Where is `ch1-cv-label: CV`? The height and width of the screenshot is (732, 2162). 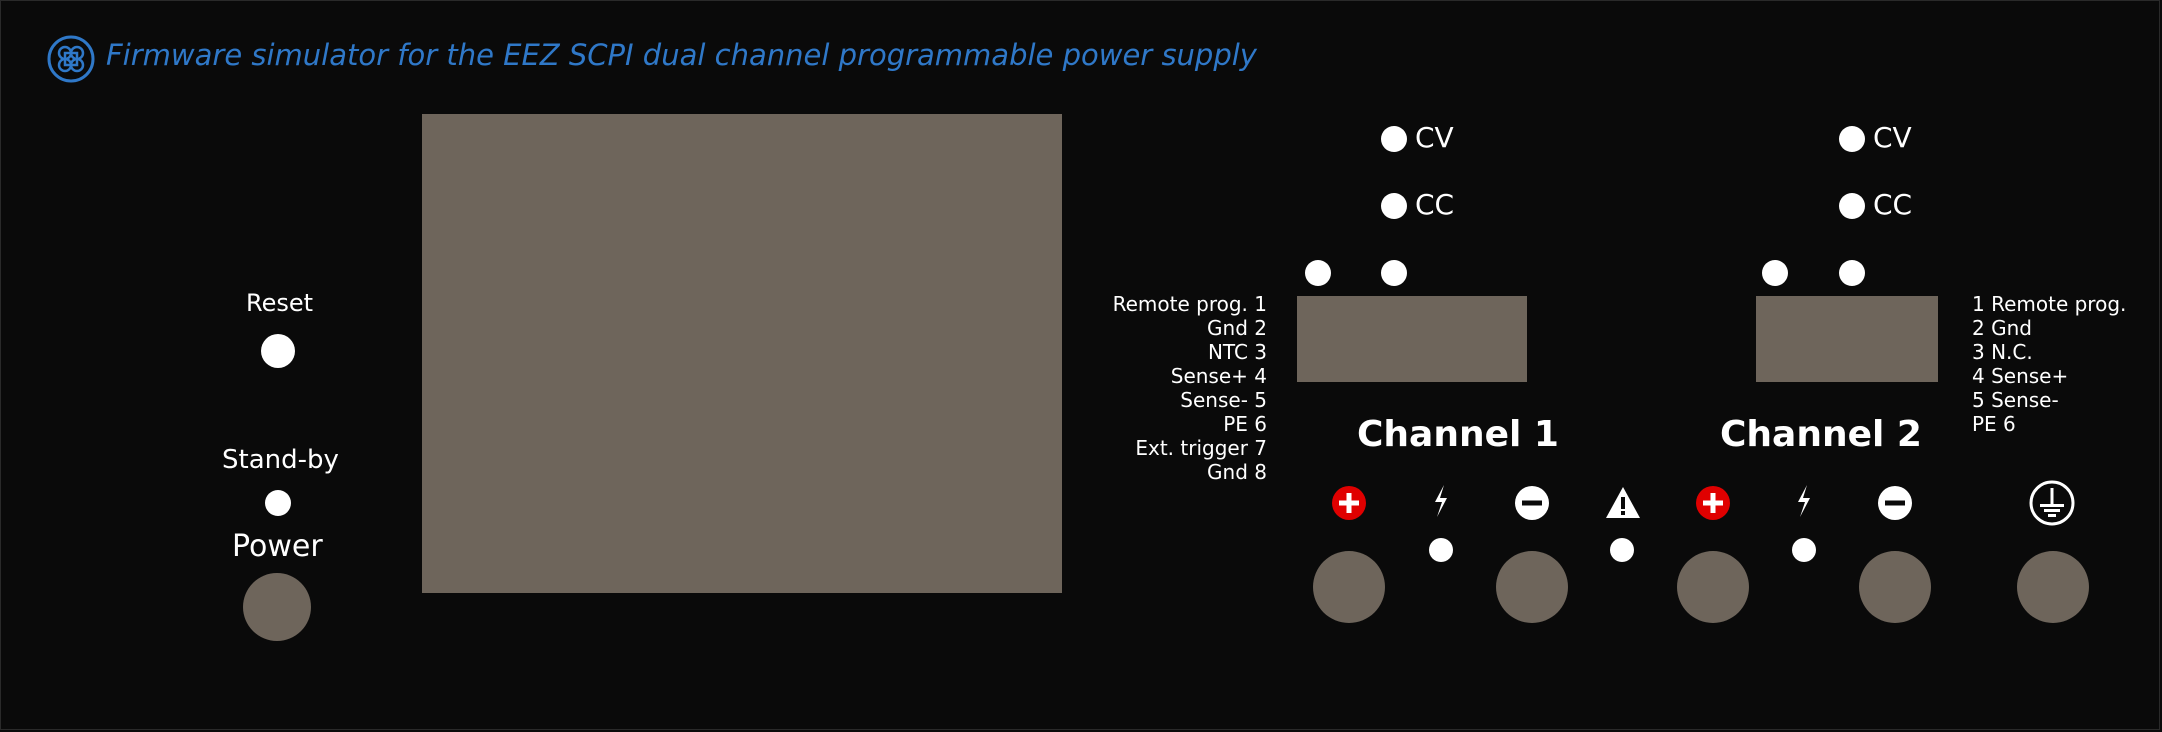
ch1-cv-label: CV is located at coordinates (1434, 137).